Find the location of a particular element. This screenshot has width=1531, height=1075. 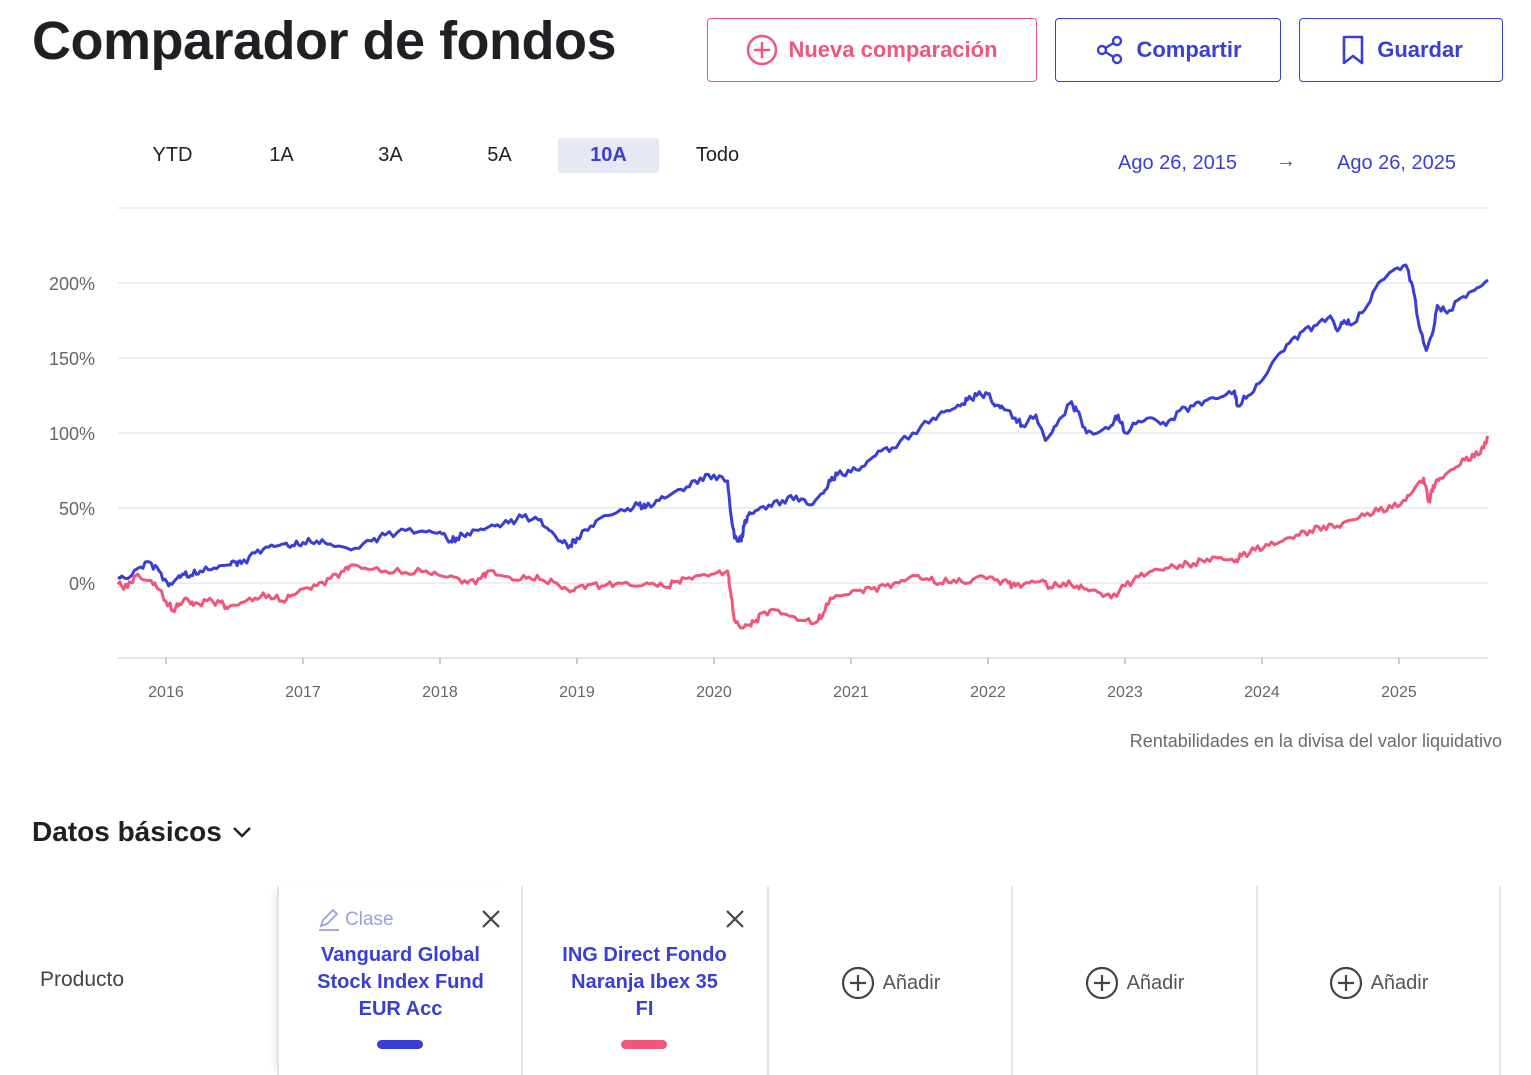

share-button: Compartir is located at coordinates (1168, 50).